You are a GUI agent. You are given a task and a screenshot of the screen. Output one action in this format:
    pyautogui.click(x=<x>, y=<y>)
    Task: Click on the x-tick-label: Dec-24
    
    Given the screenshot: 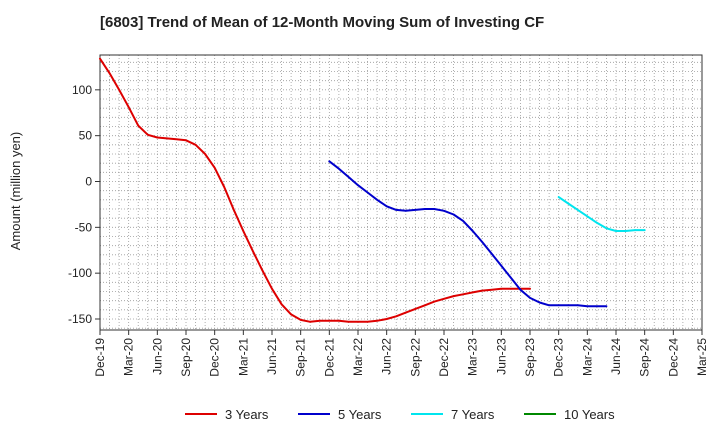 What is the action you would take?
    pyautogui.click(x=673, y=357)
    